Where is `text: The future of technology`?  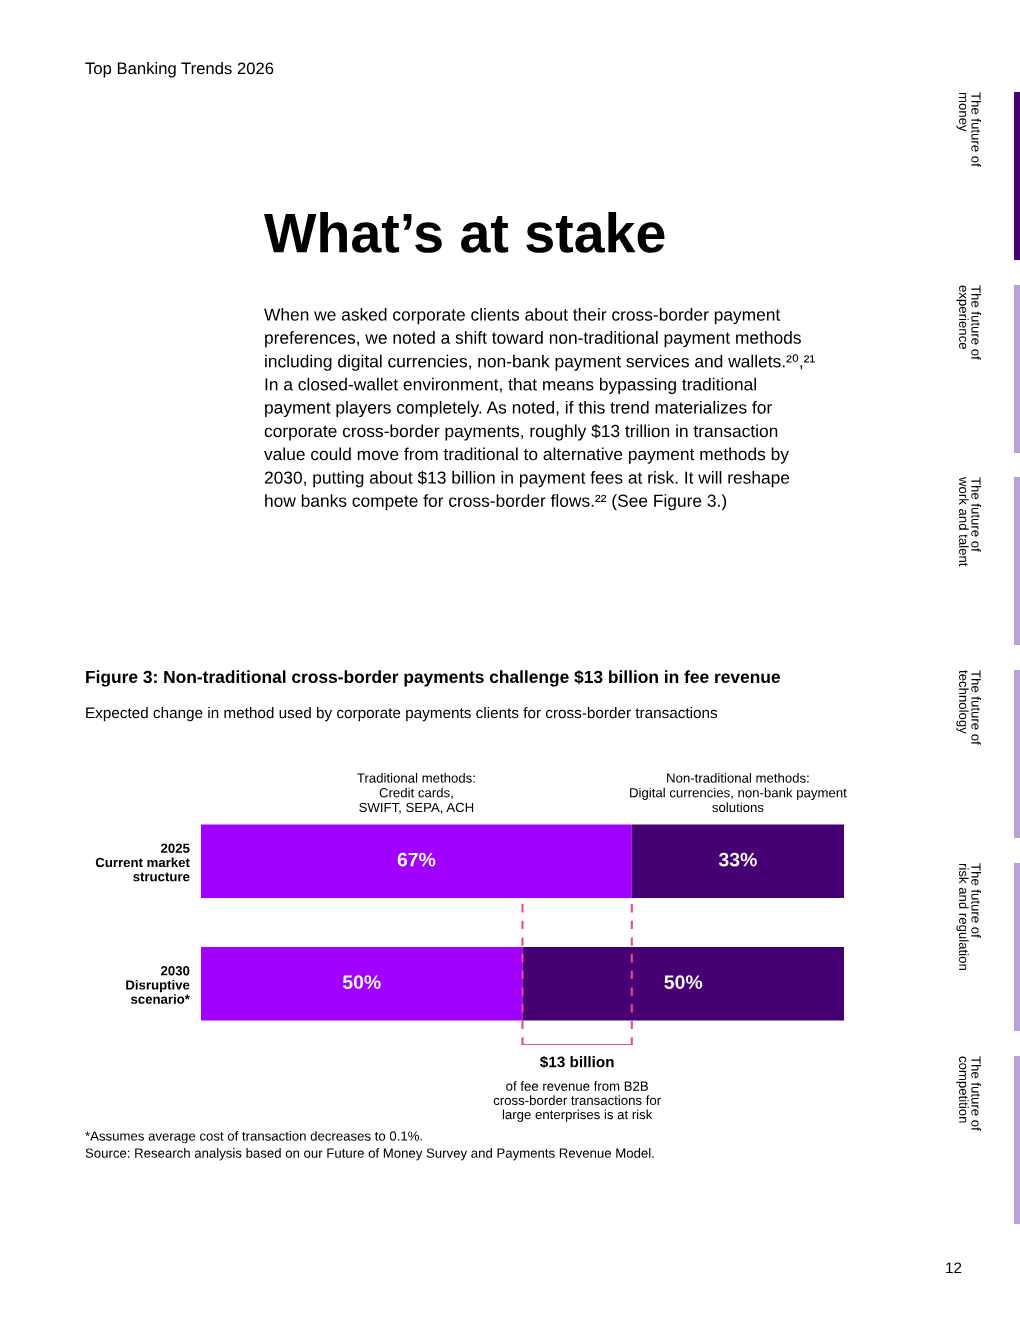
text: The future of technology is located at coordinates (968, 707).